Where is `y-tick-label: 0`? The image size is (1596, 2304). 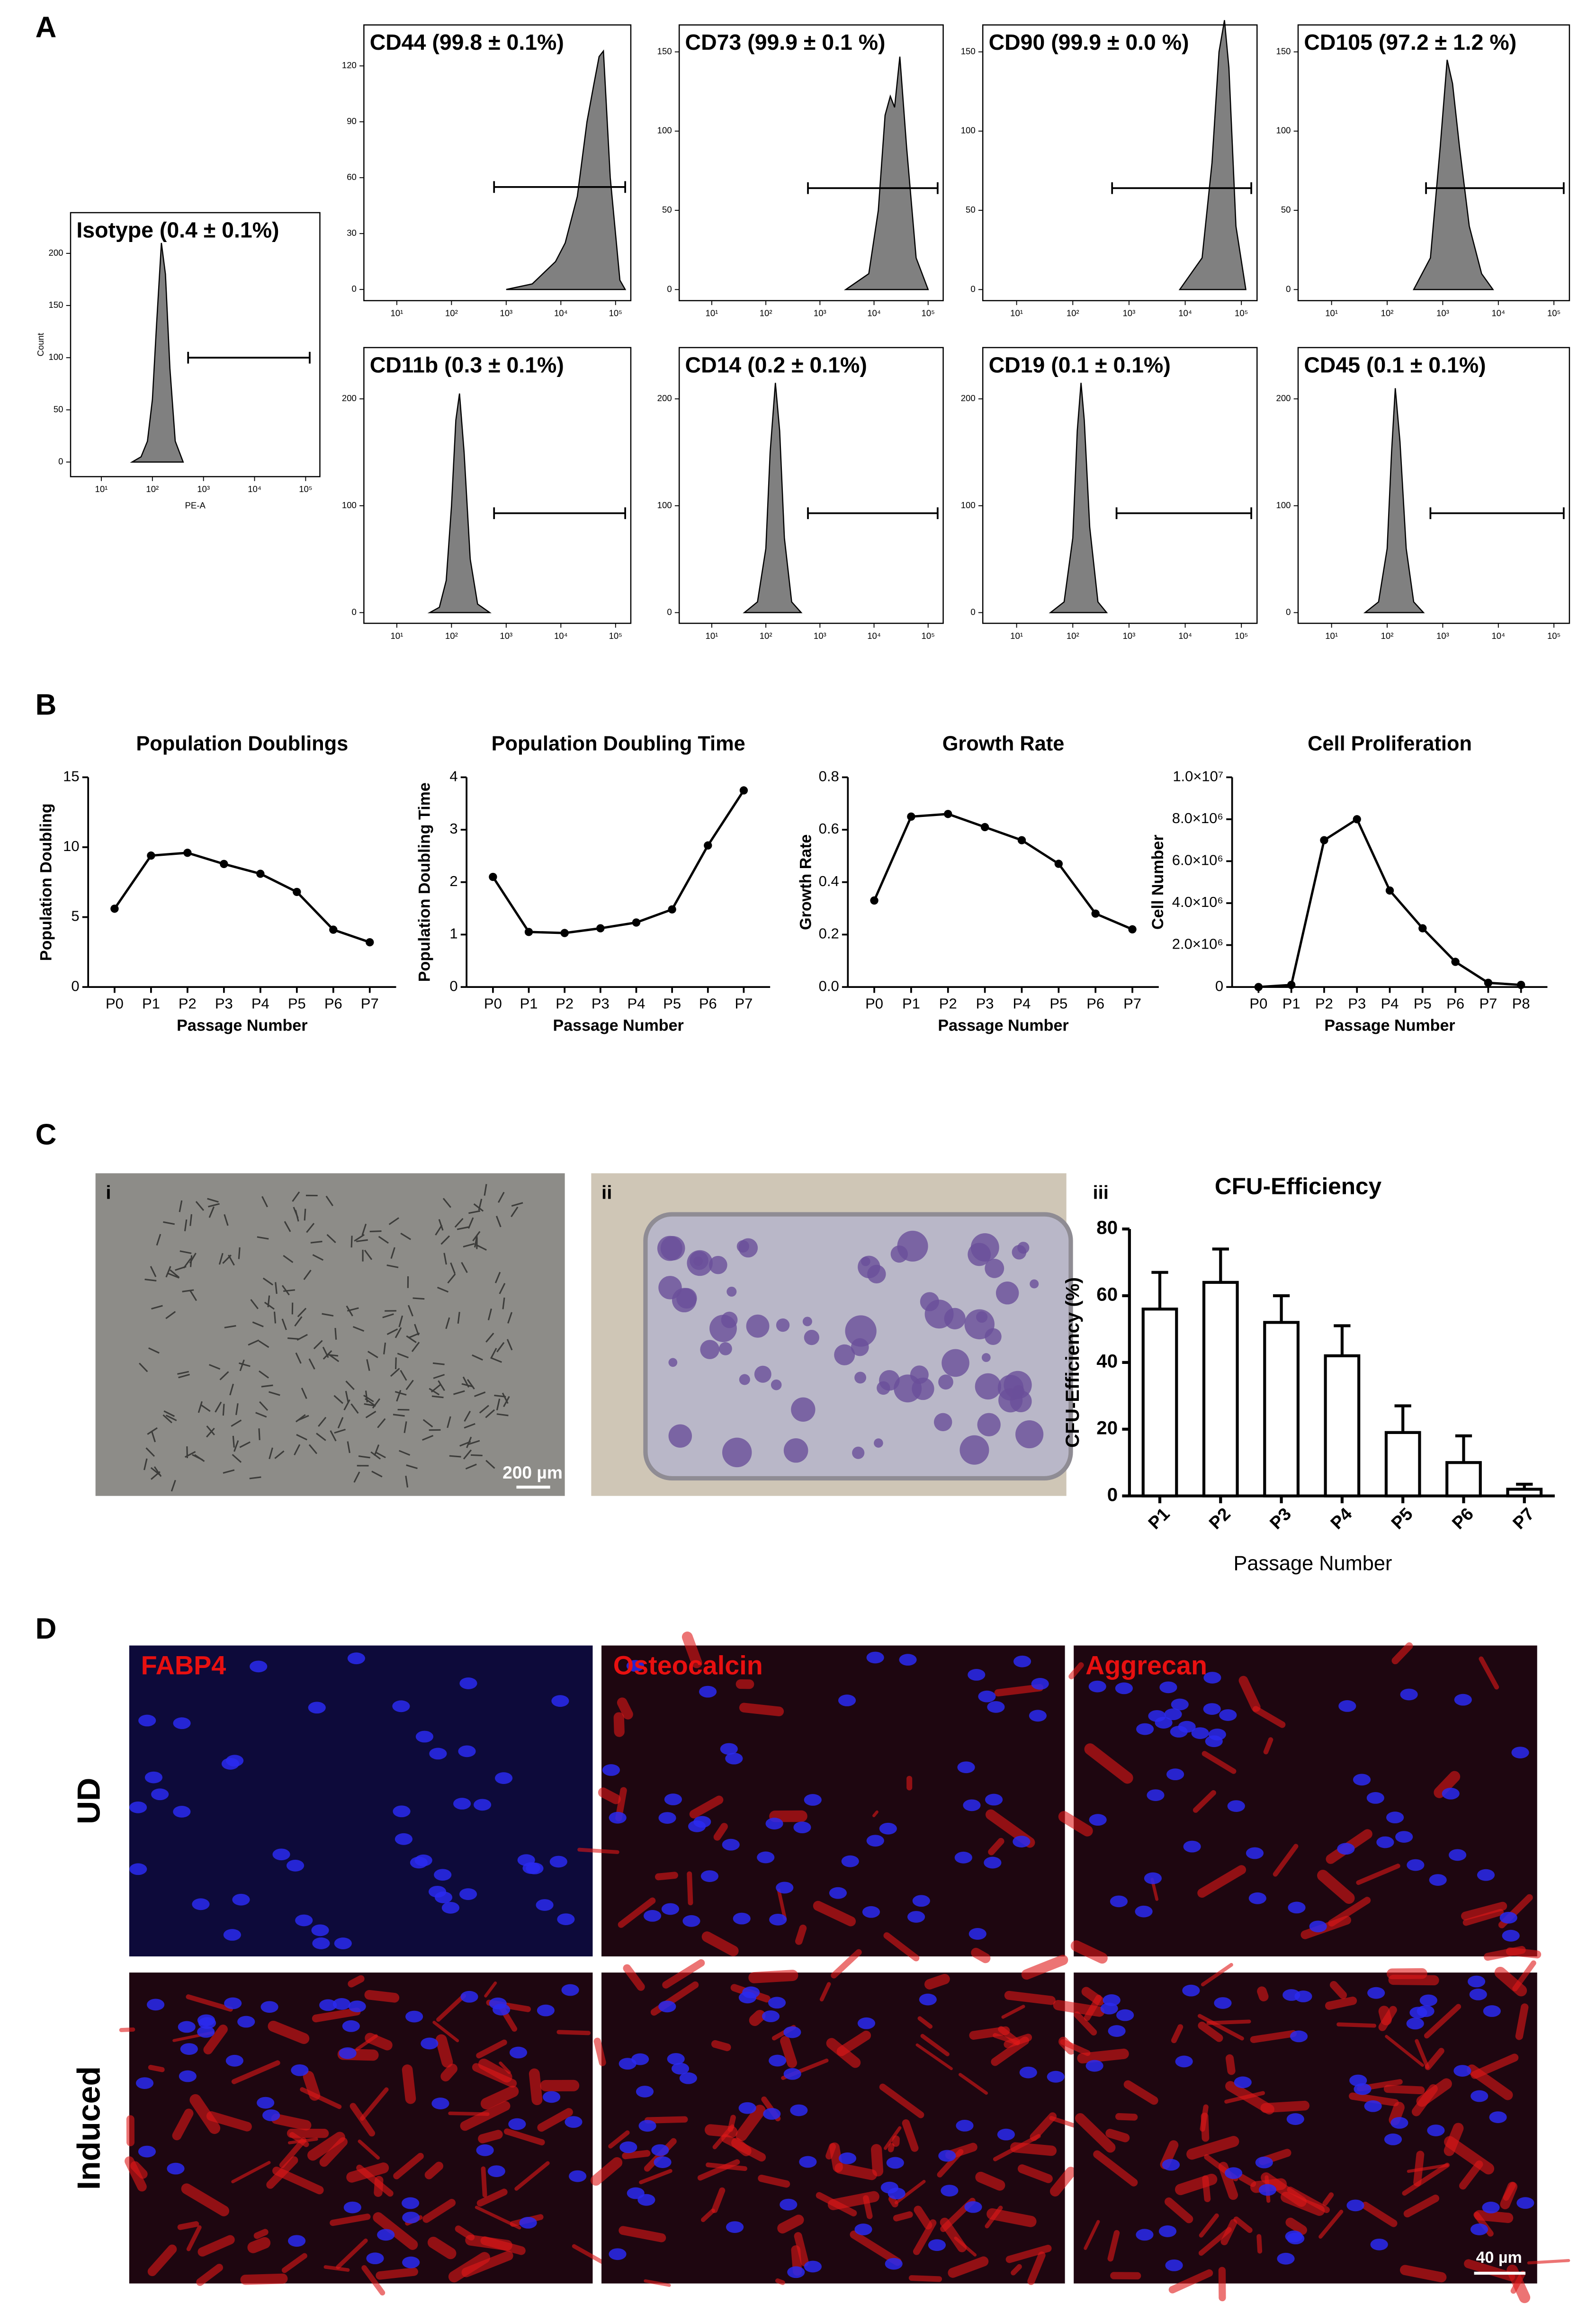
y-tick-label: 0 is located at coordinates (1219, 985).